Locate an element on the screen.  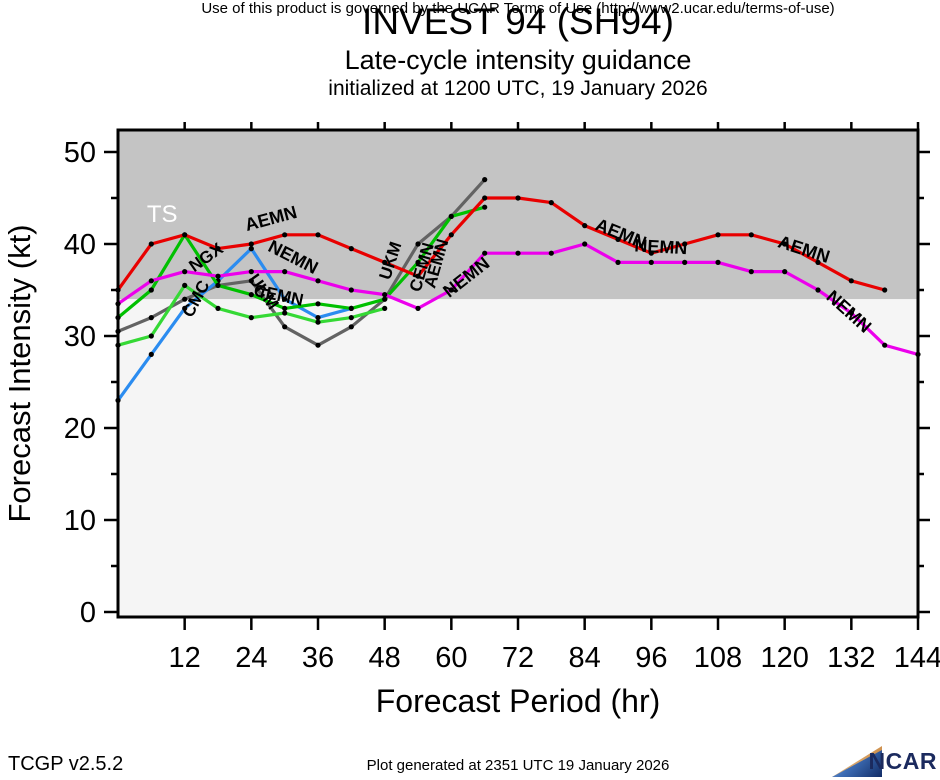
chart-subtitle: Late-cycle intensity guidance is located at coordinates (518, 60).